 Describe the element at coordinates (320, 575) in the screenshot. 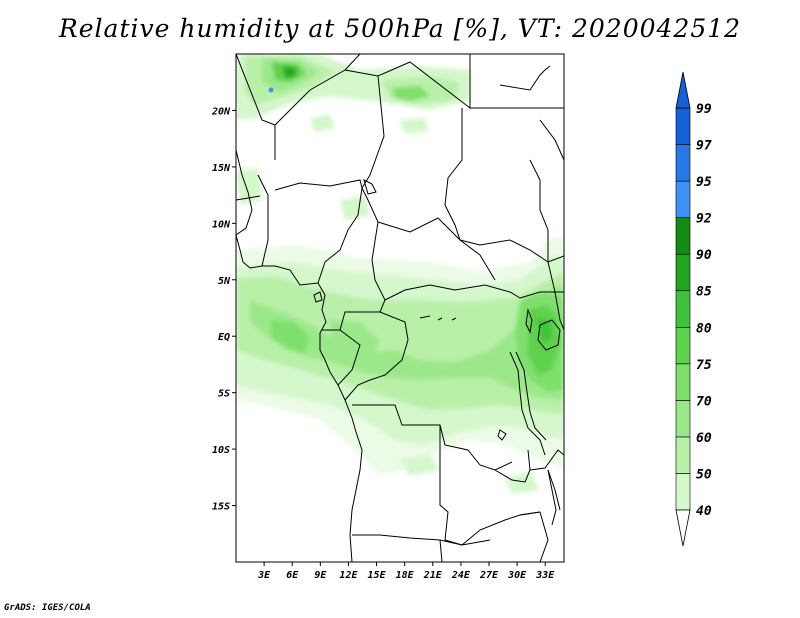

I see `lon-label: 9E` at that location.